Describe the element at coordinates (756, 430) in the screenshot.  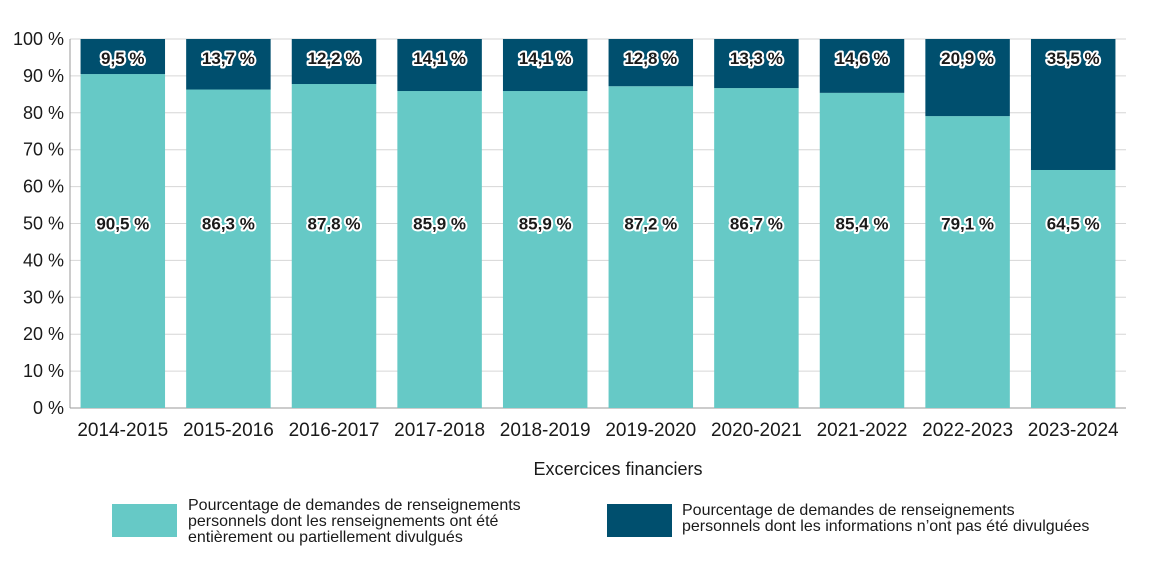
I see `x-tick-label: 2020-2021` at that location.